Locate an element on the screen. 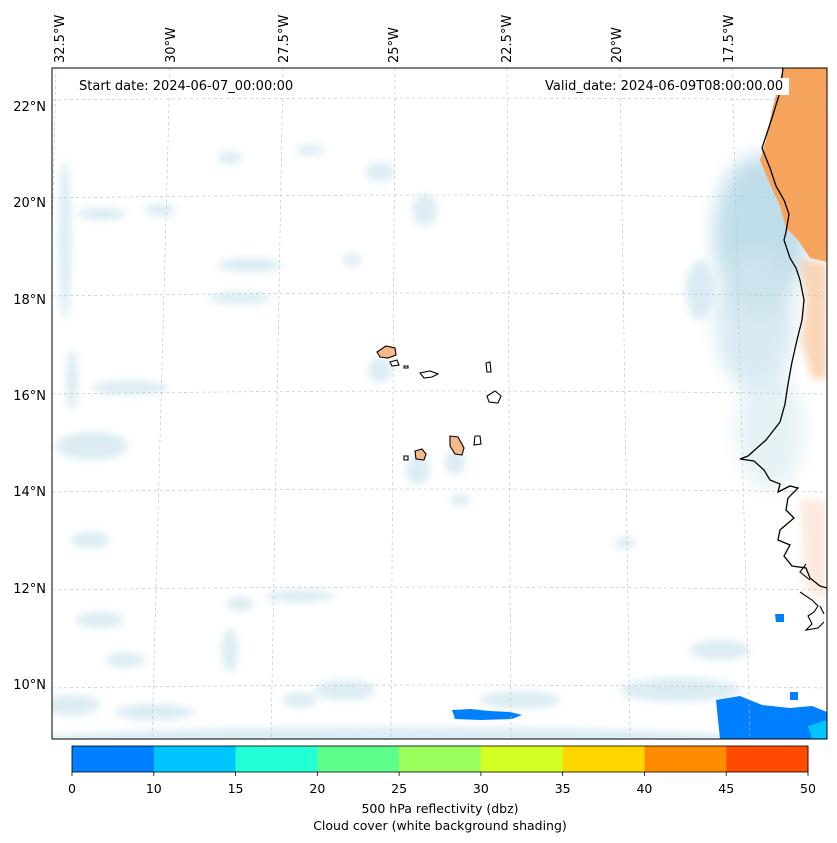 The width and height of the screenshot is (837, 843). island-sao-nicolau is located at coordinates (429, 374).